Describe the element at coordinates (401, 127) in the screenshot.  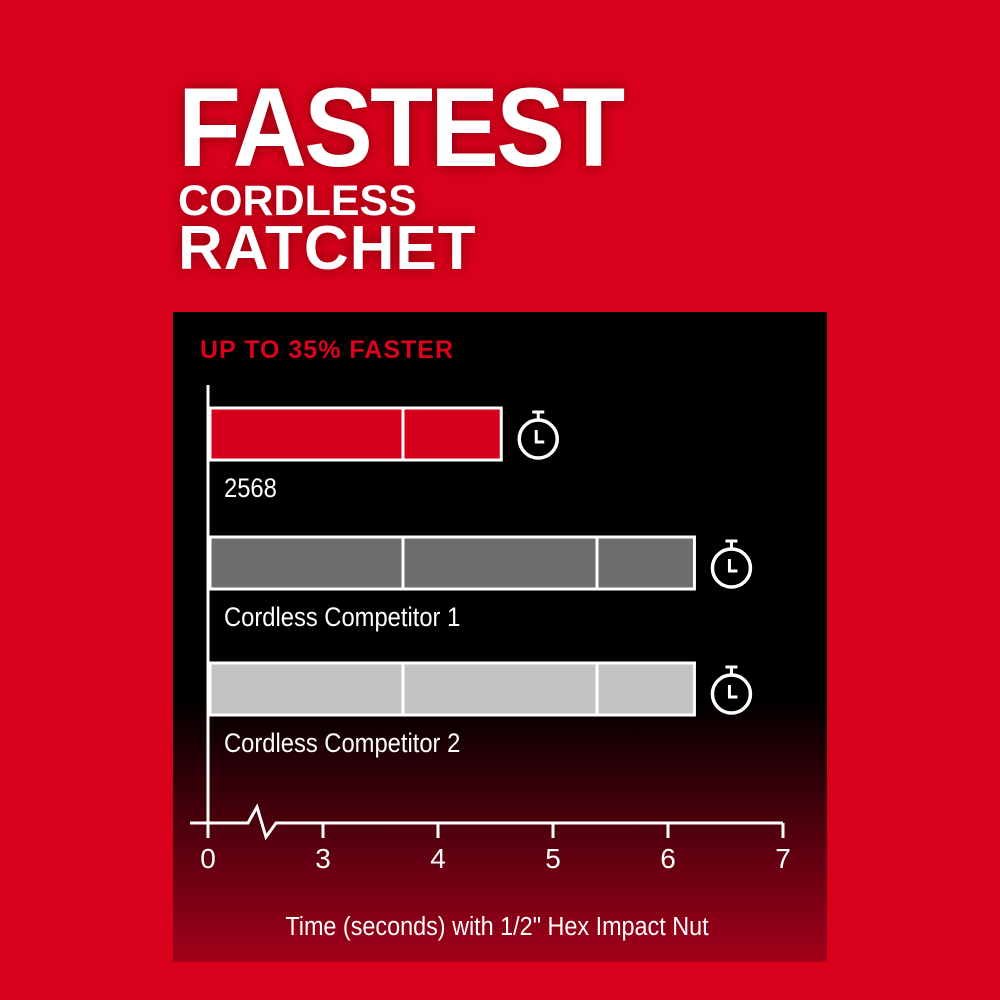
I see `headline-fastest: FASTEST` at that location.